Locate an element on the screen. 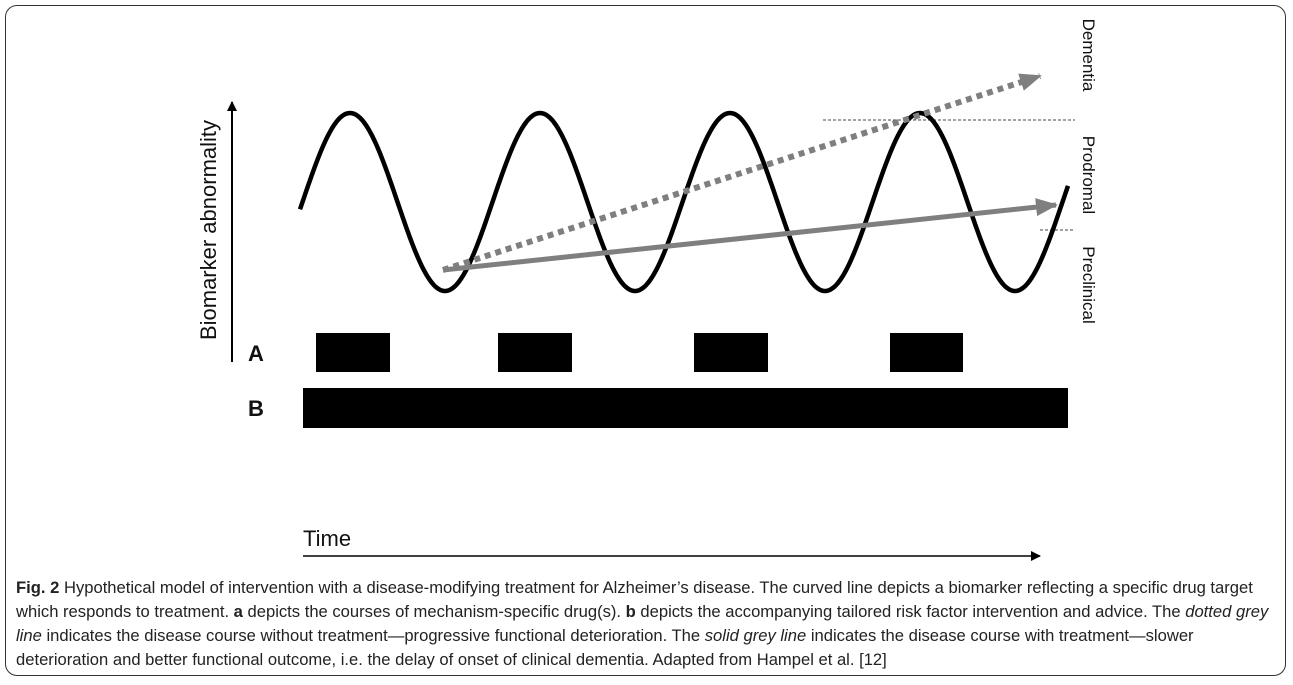 Image resolution: width=1293 pixels, height=685 pixels. stage-label: Dementia is located at coordinates (1088, 55).